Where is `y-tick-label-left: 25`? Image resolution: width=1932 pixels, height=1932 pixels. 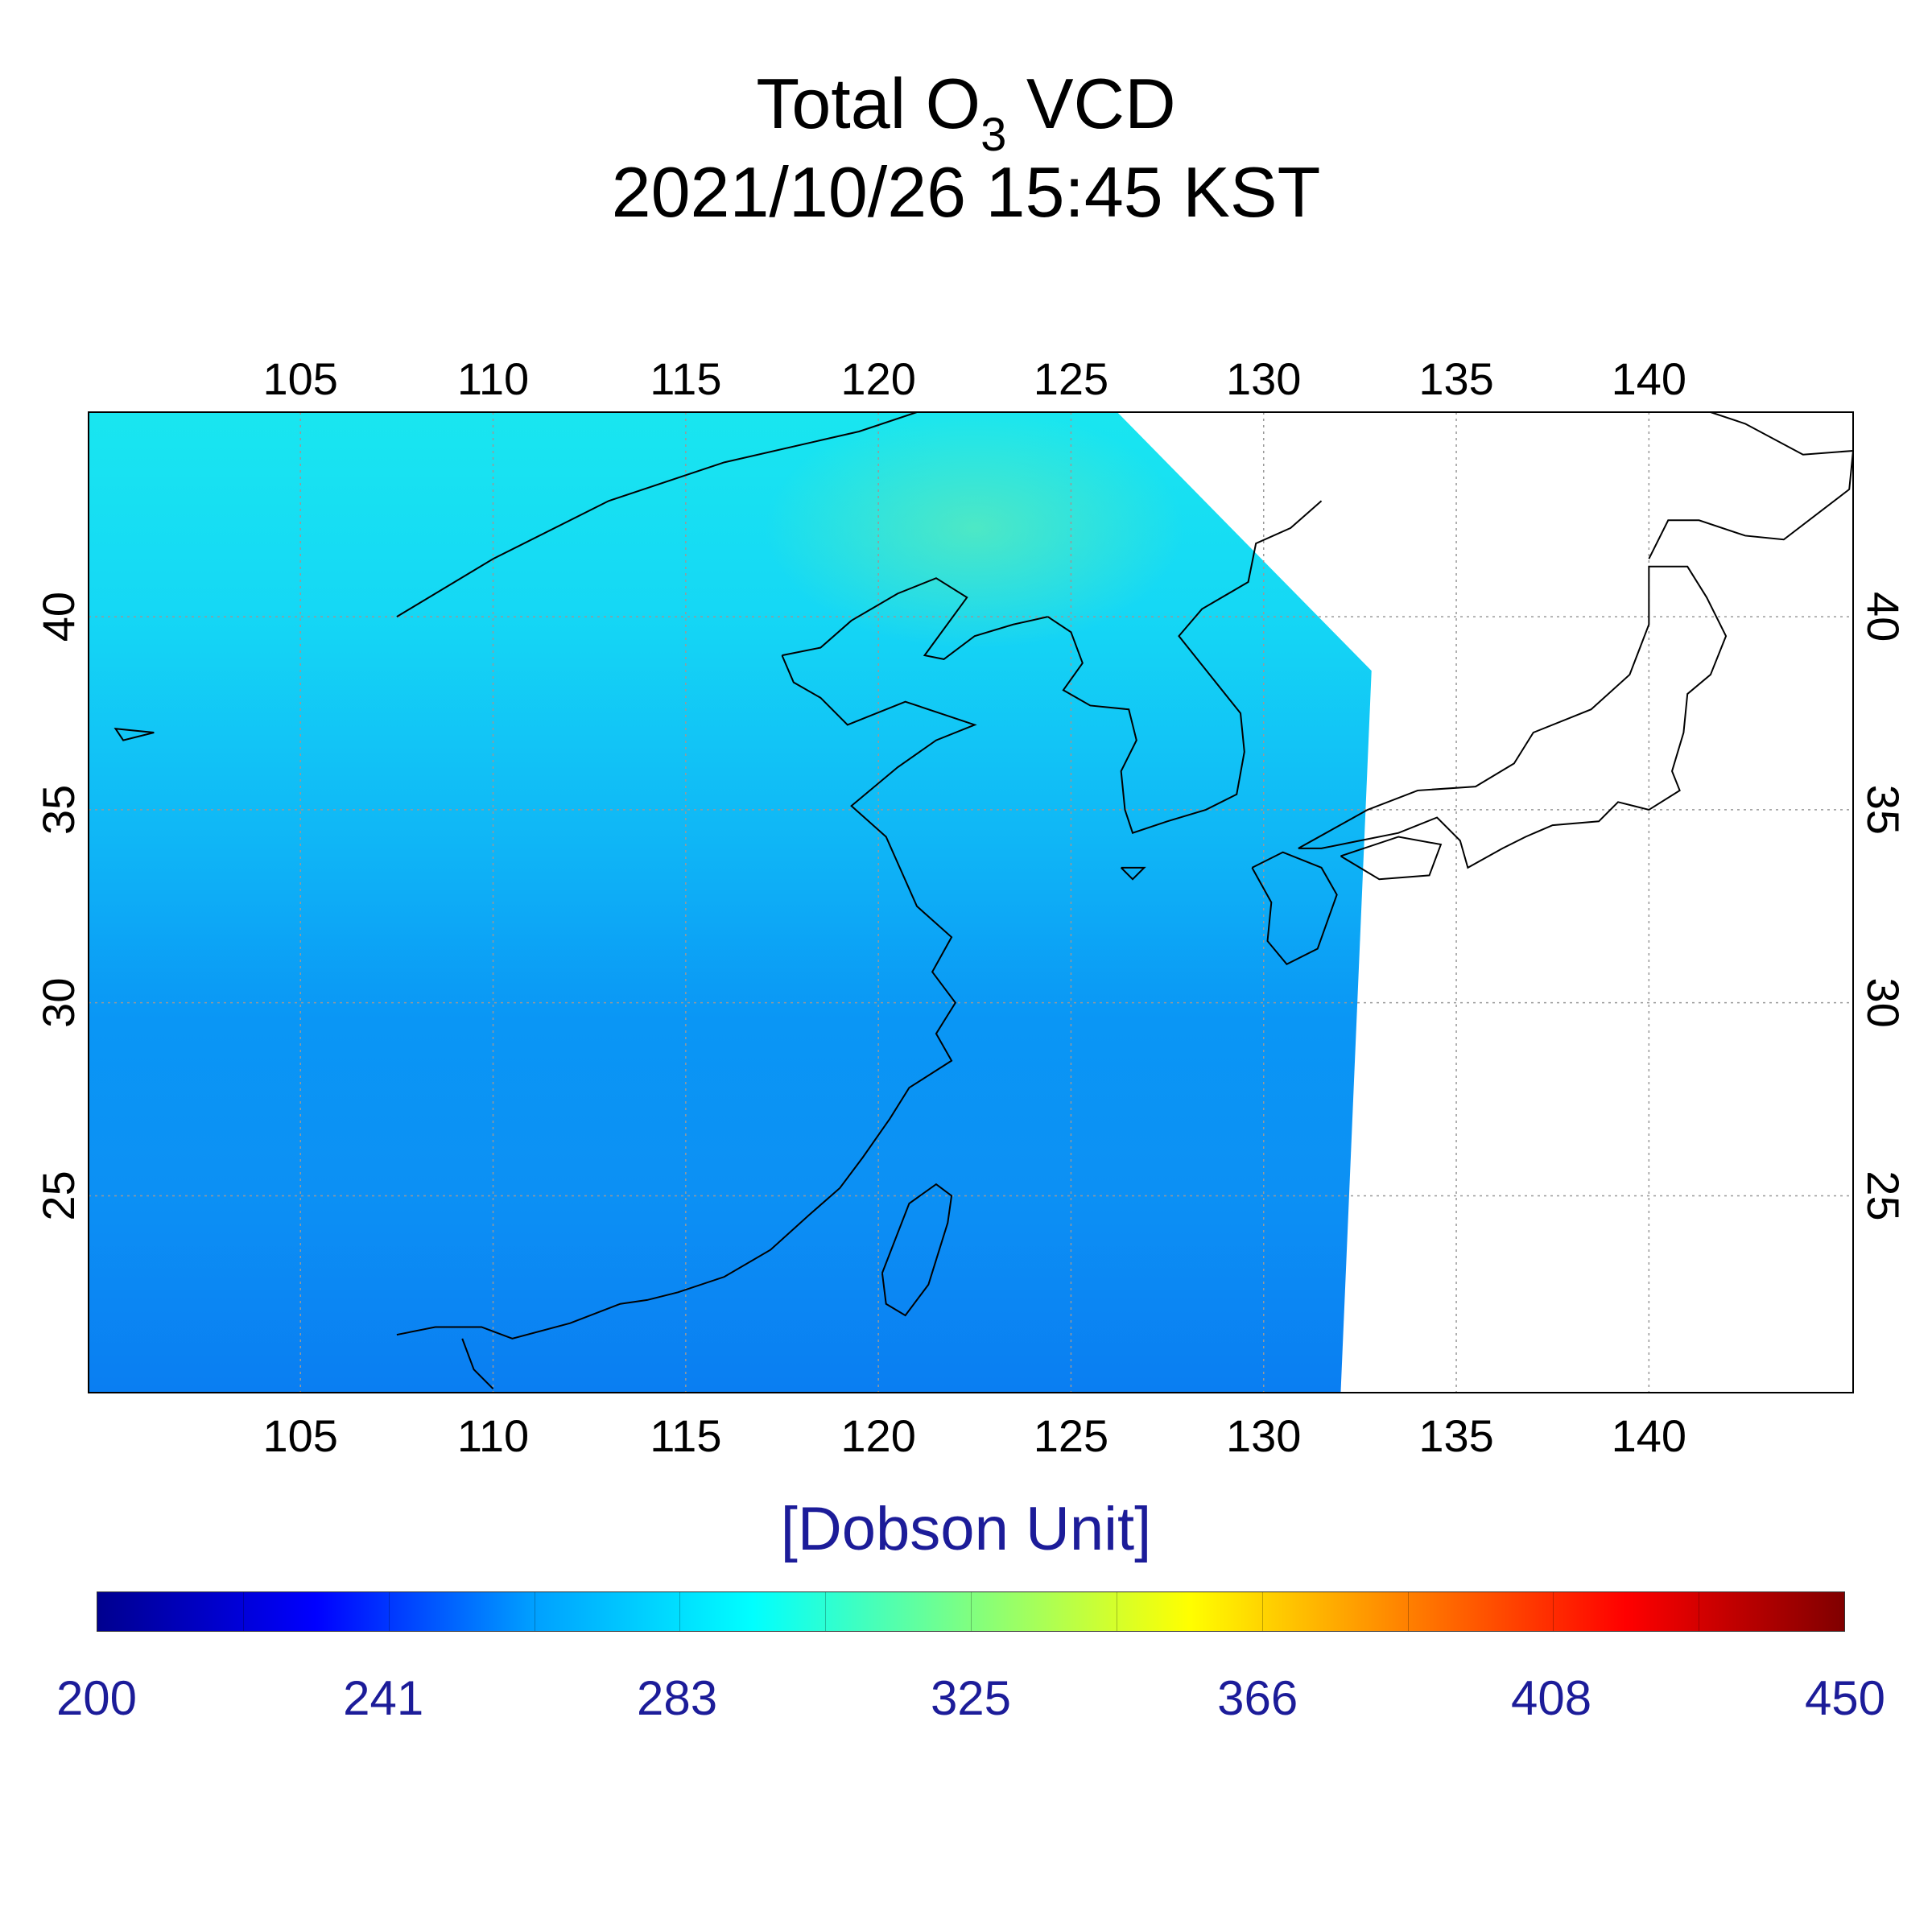
y-tick-label-left: 25 is located at coordinates (58, 1195).